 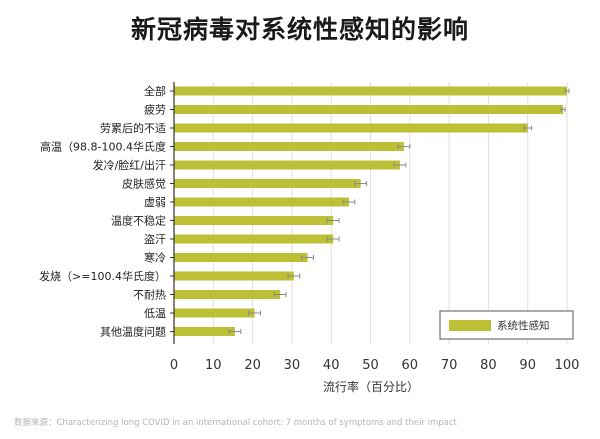 What do you see at coordinates (155, 202) in the screenshot?
I see `y-tick-label: 虚弱` at bounding box center [155, 202].